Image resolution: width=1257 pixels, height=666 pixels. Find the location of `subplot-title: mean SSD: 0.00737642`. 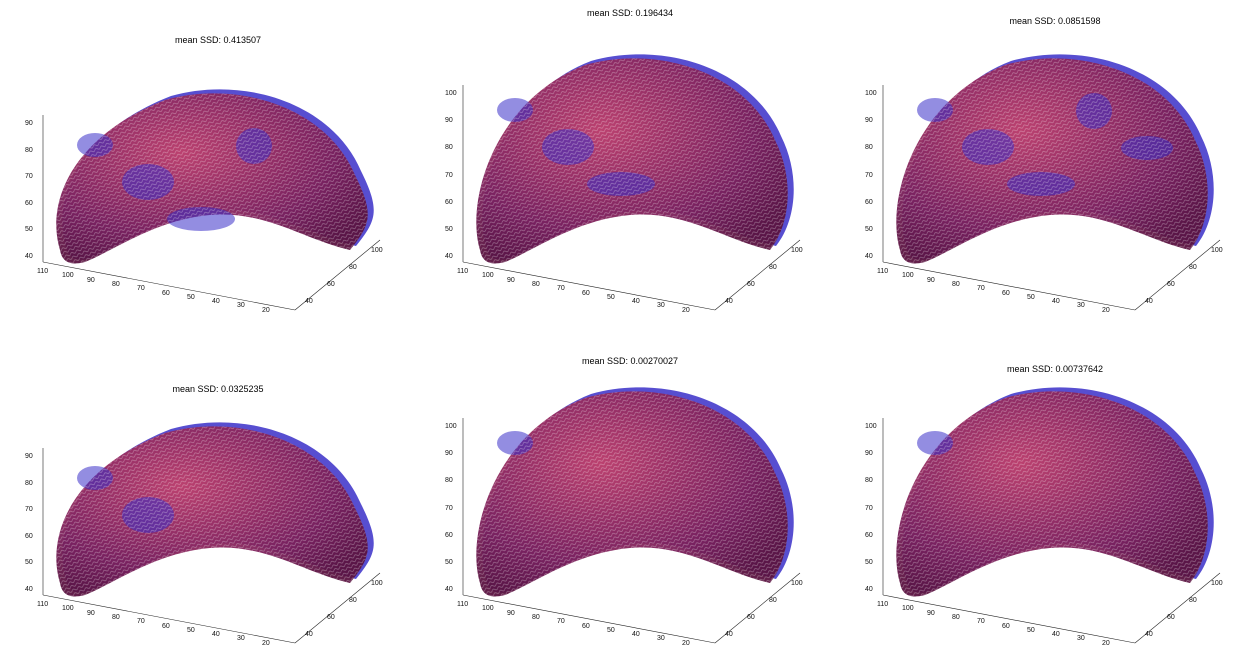

subplot-title: mean SSD: 0.00737642 is located at coordinates (1055, 369).